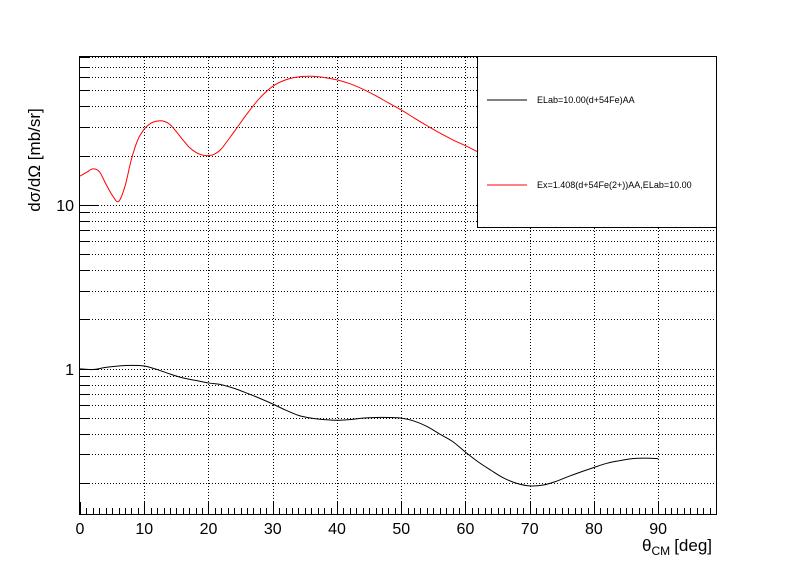 The image size is (796, 577). I want to click on x-tick-label: 70, so click(530, 529).